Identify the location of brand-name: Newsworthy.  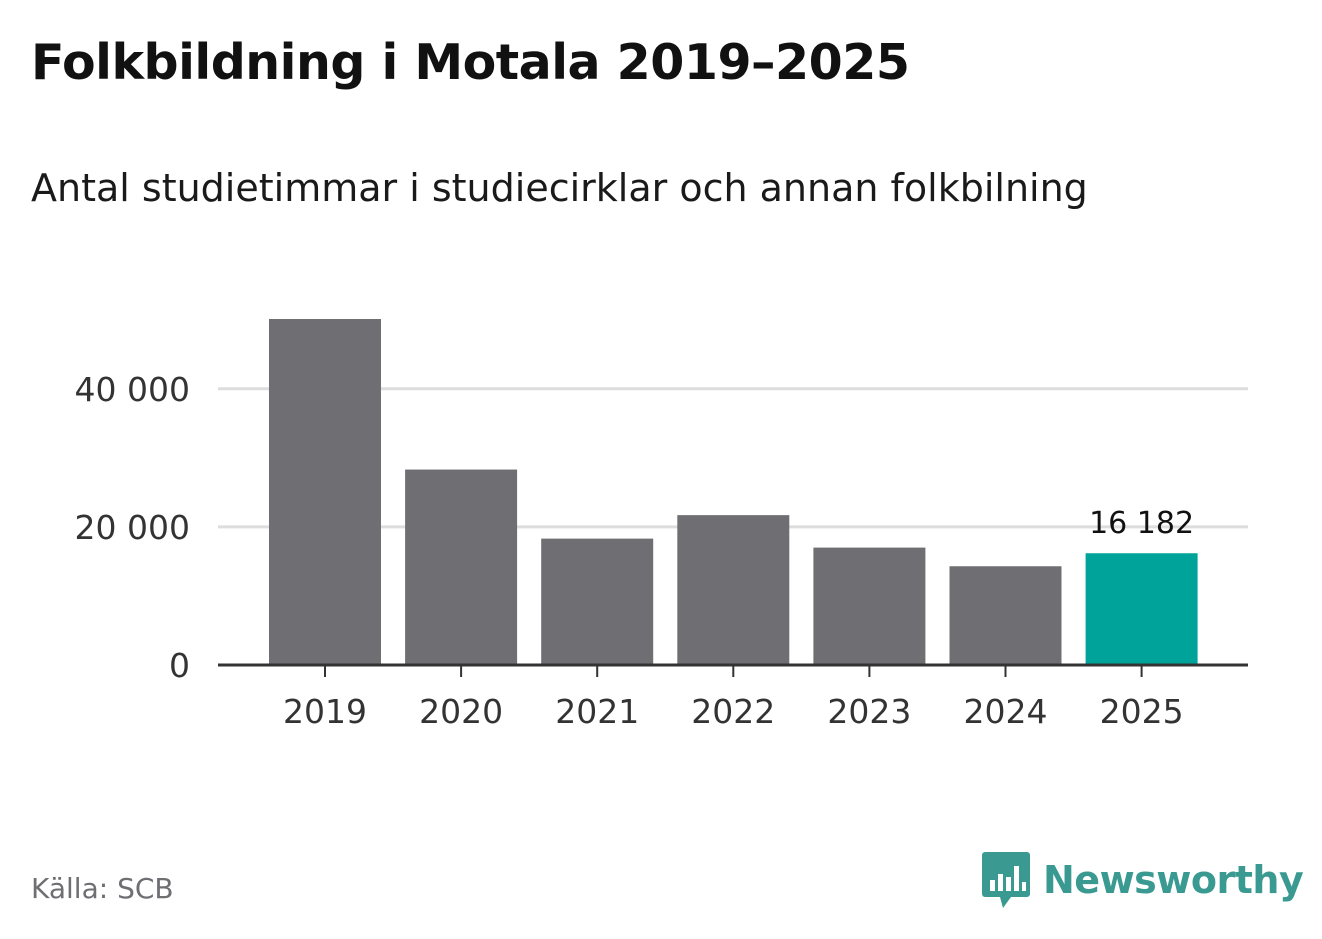
(1173, 880).